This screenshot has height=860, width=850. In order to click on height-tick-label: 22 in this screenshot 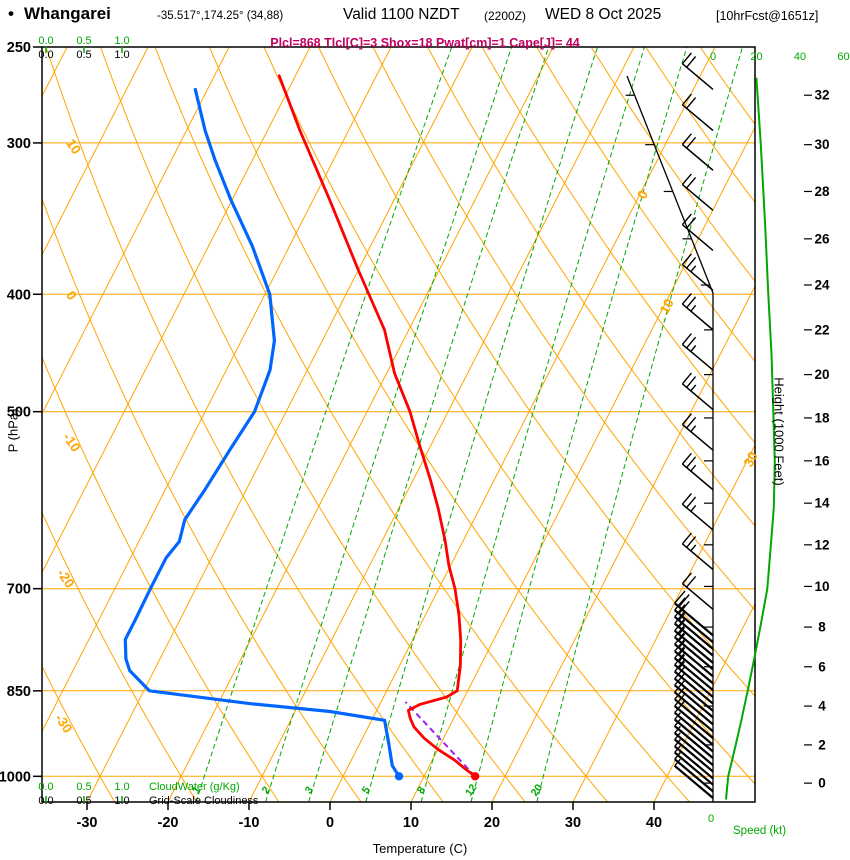, I will do `click(821, 329)`.